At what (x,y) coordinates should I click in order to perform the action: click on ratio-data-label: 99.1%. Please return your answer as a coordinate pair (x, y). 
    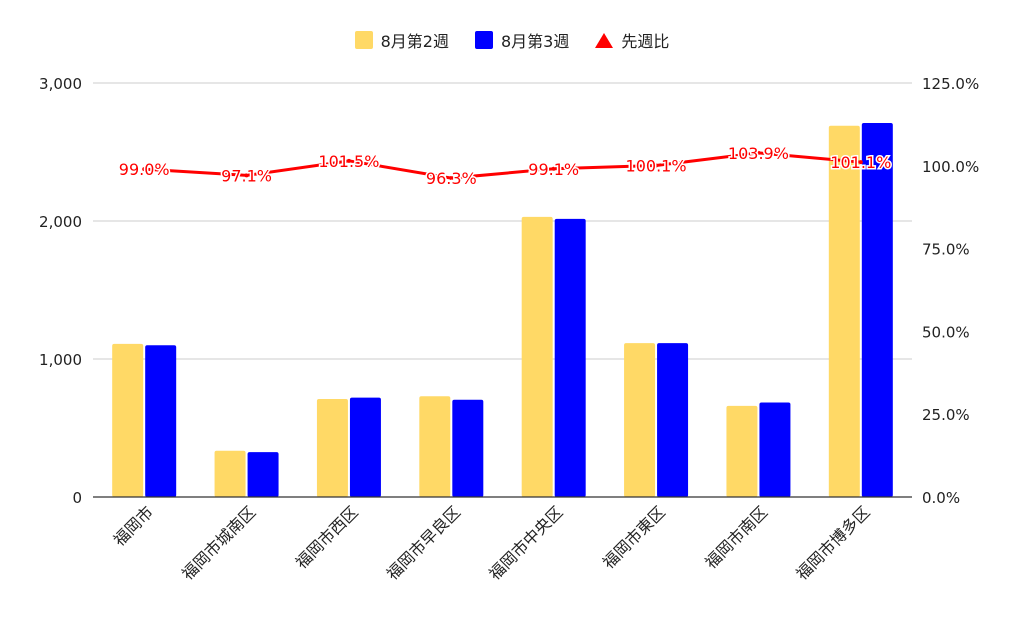
    Looking at the image, I should click on (553, 169).